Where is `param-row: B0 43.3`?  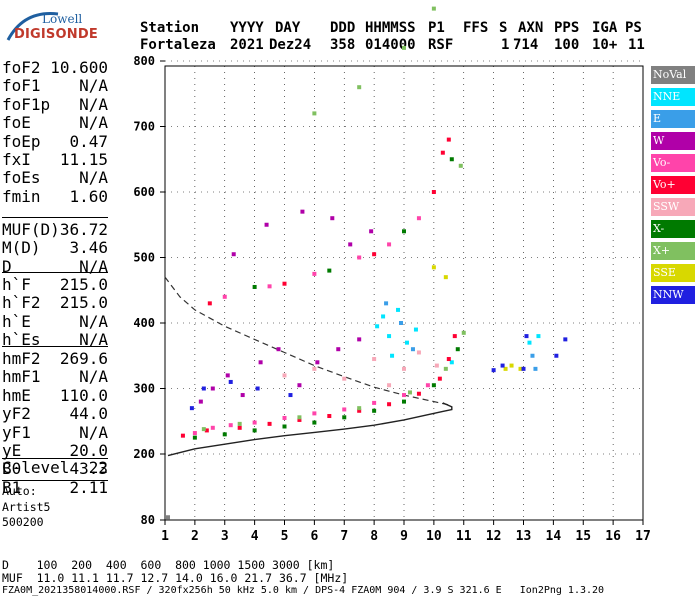
param-row: B0 43.3 is located at coordinates (55, 469).